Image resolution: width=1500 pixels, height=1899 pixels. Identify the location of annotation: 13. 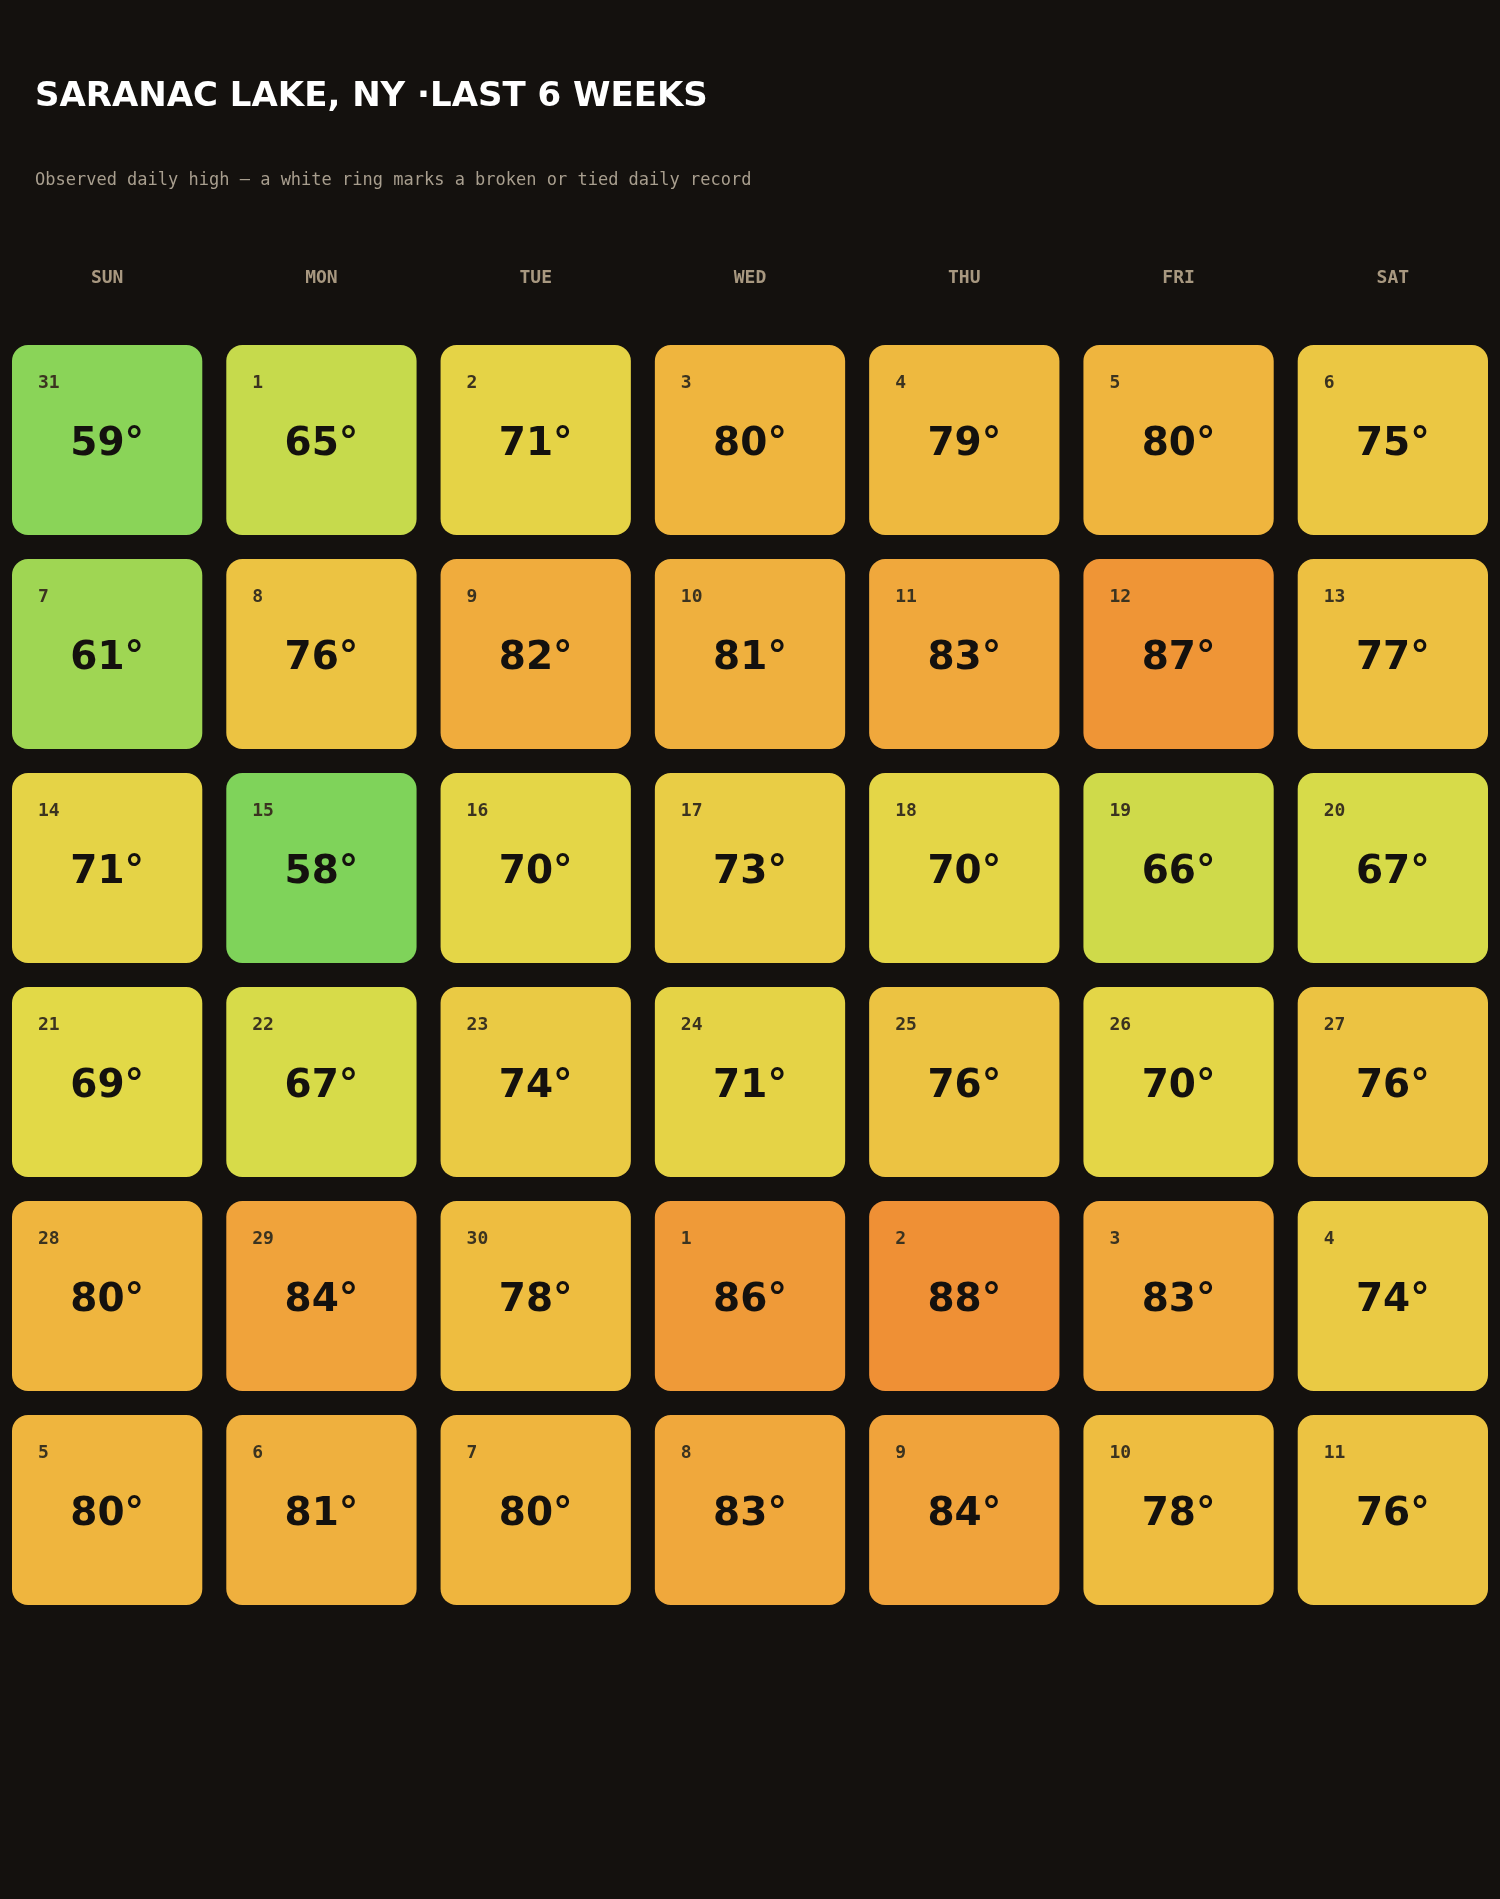
(1334, 595).